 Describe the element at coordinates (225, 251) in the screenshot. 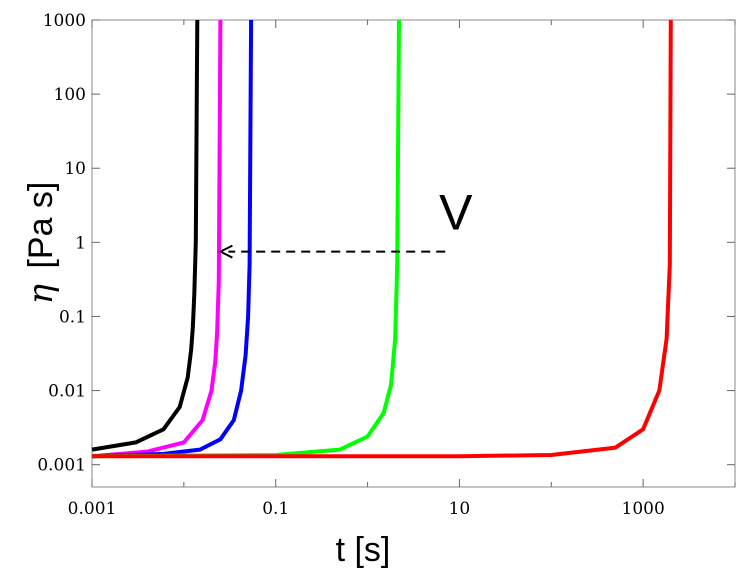

I see `annotation-arrow-head` at that location.